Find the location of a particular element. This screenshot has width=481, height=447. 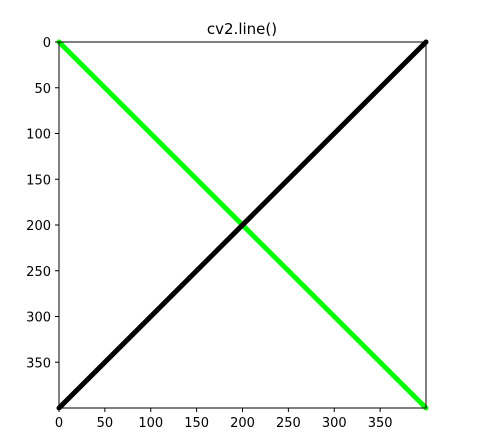

y-tick-label: 150 is located at coordinates (38, 180).